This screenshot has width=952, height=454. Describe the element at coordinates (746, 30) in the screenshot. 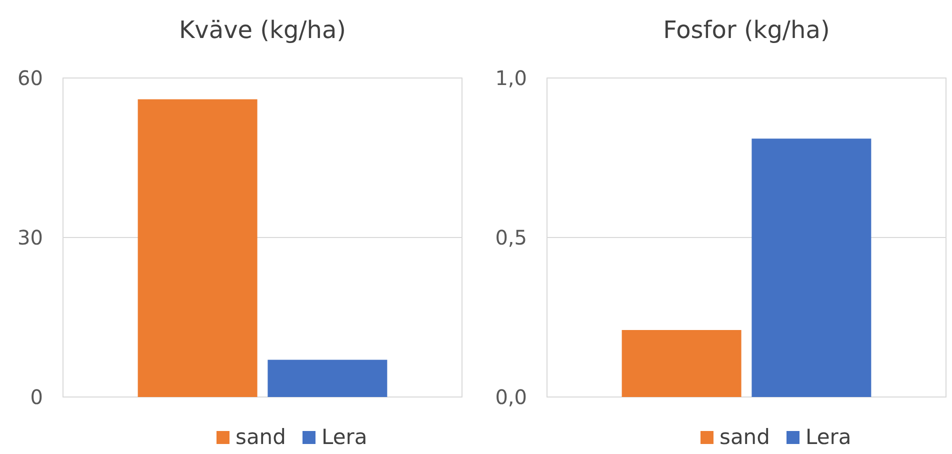

I see `chart-title: Fosfor (kg/ha)` at that location.